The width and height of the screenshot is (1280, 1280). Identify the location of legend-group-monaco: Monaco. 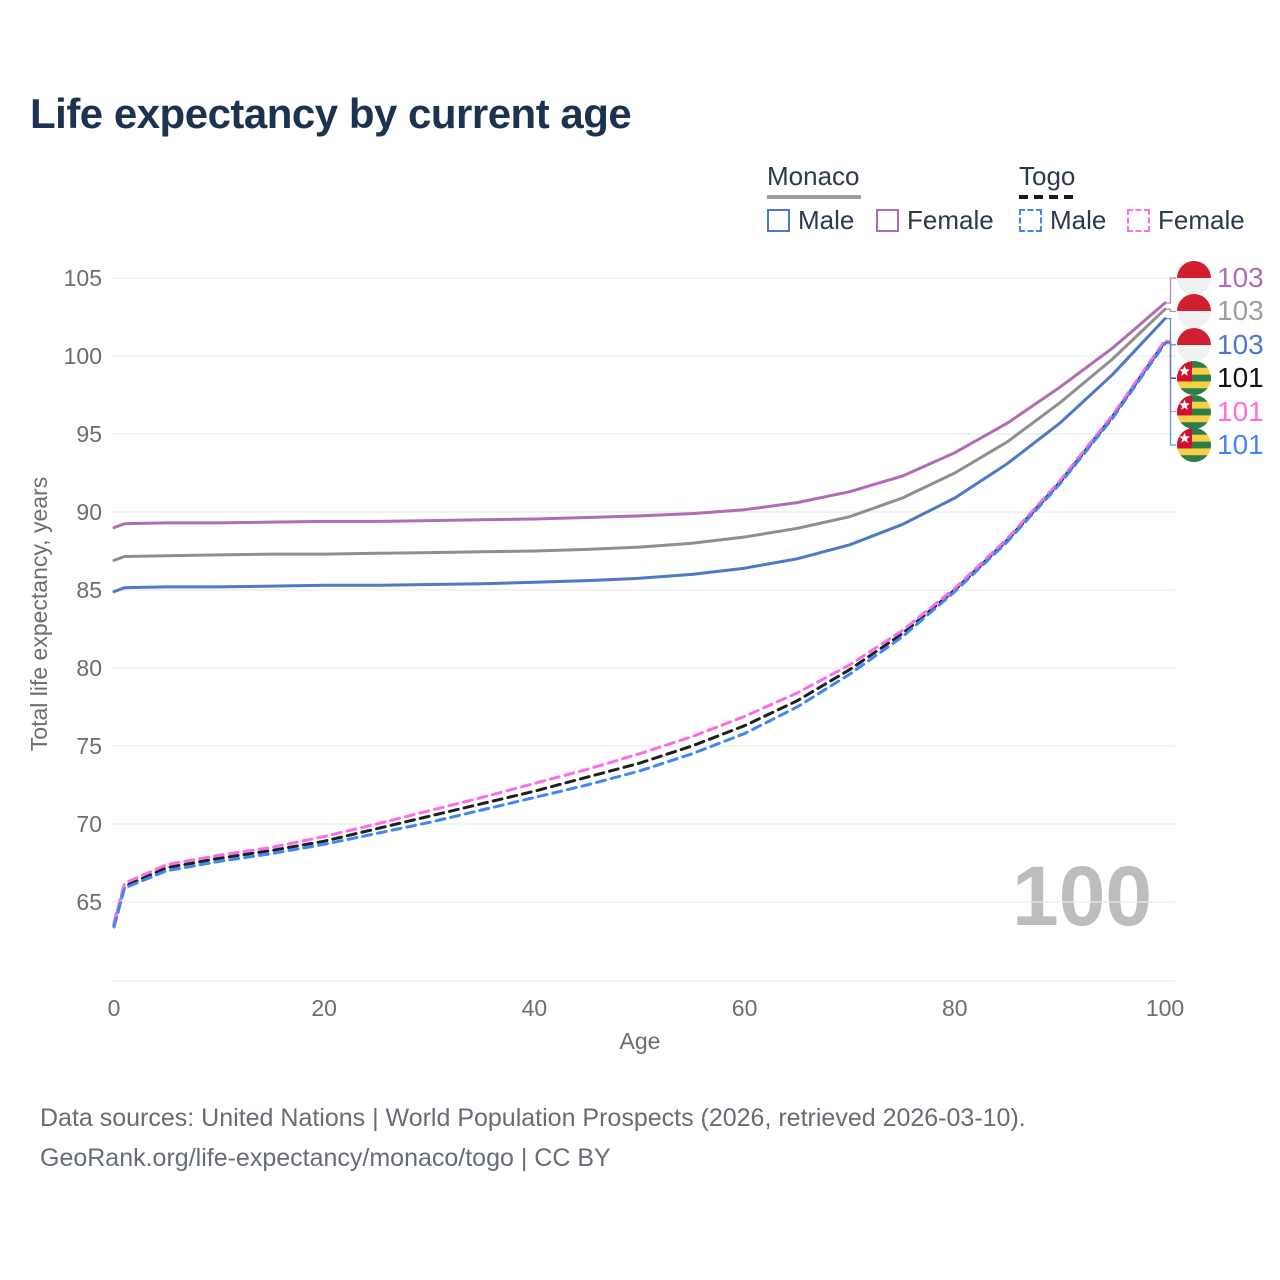
(813, 176).